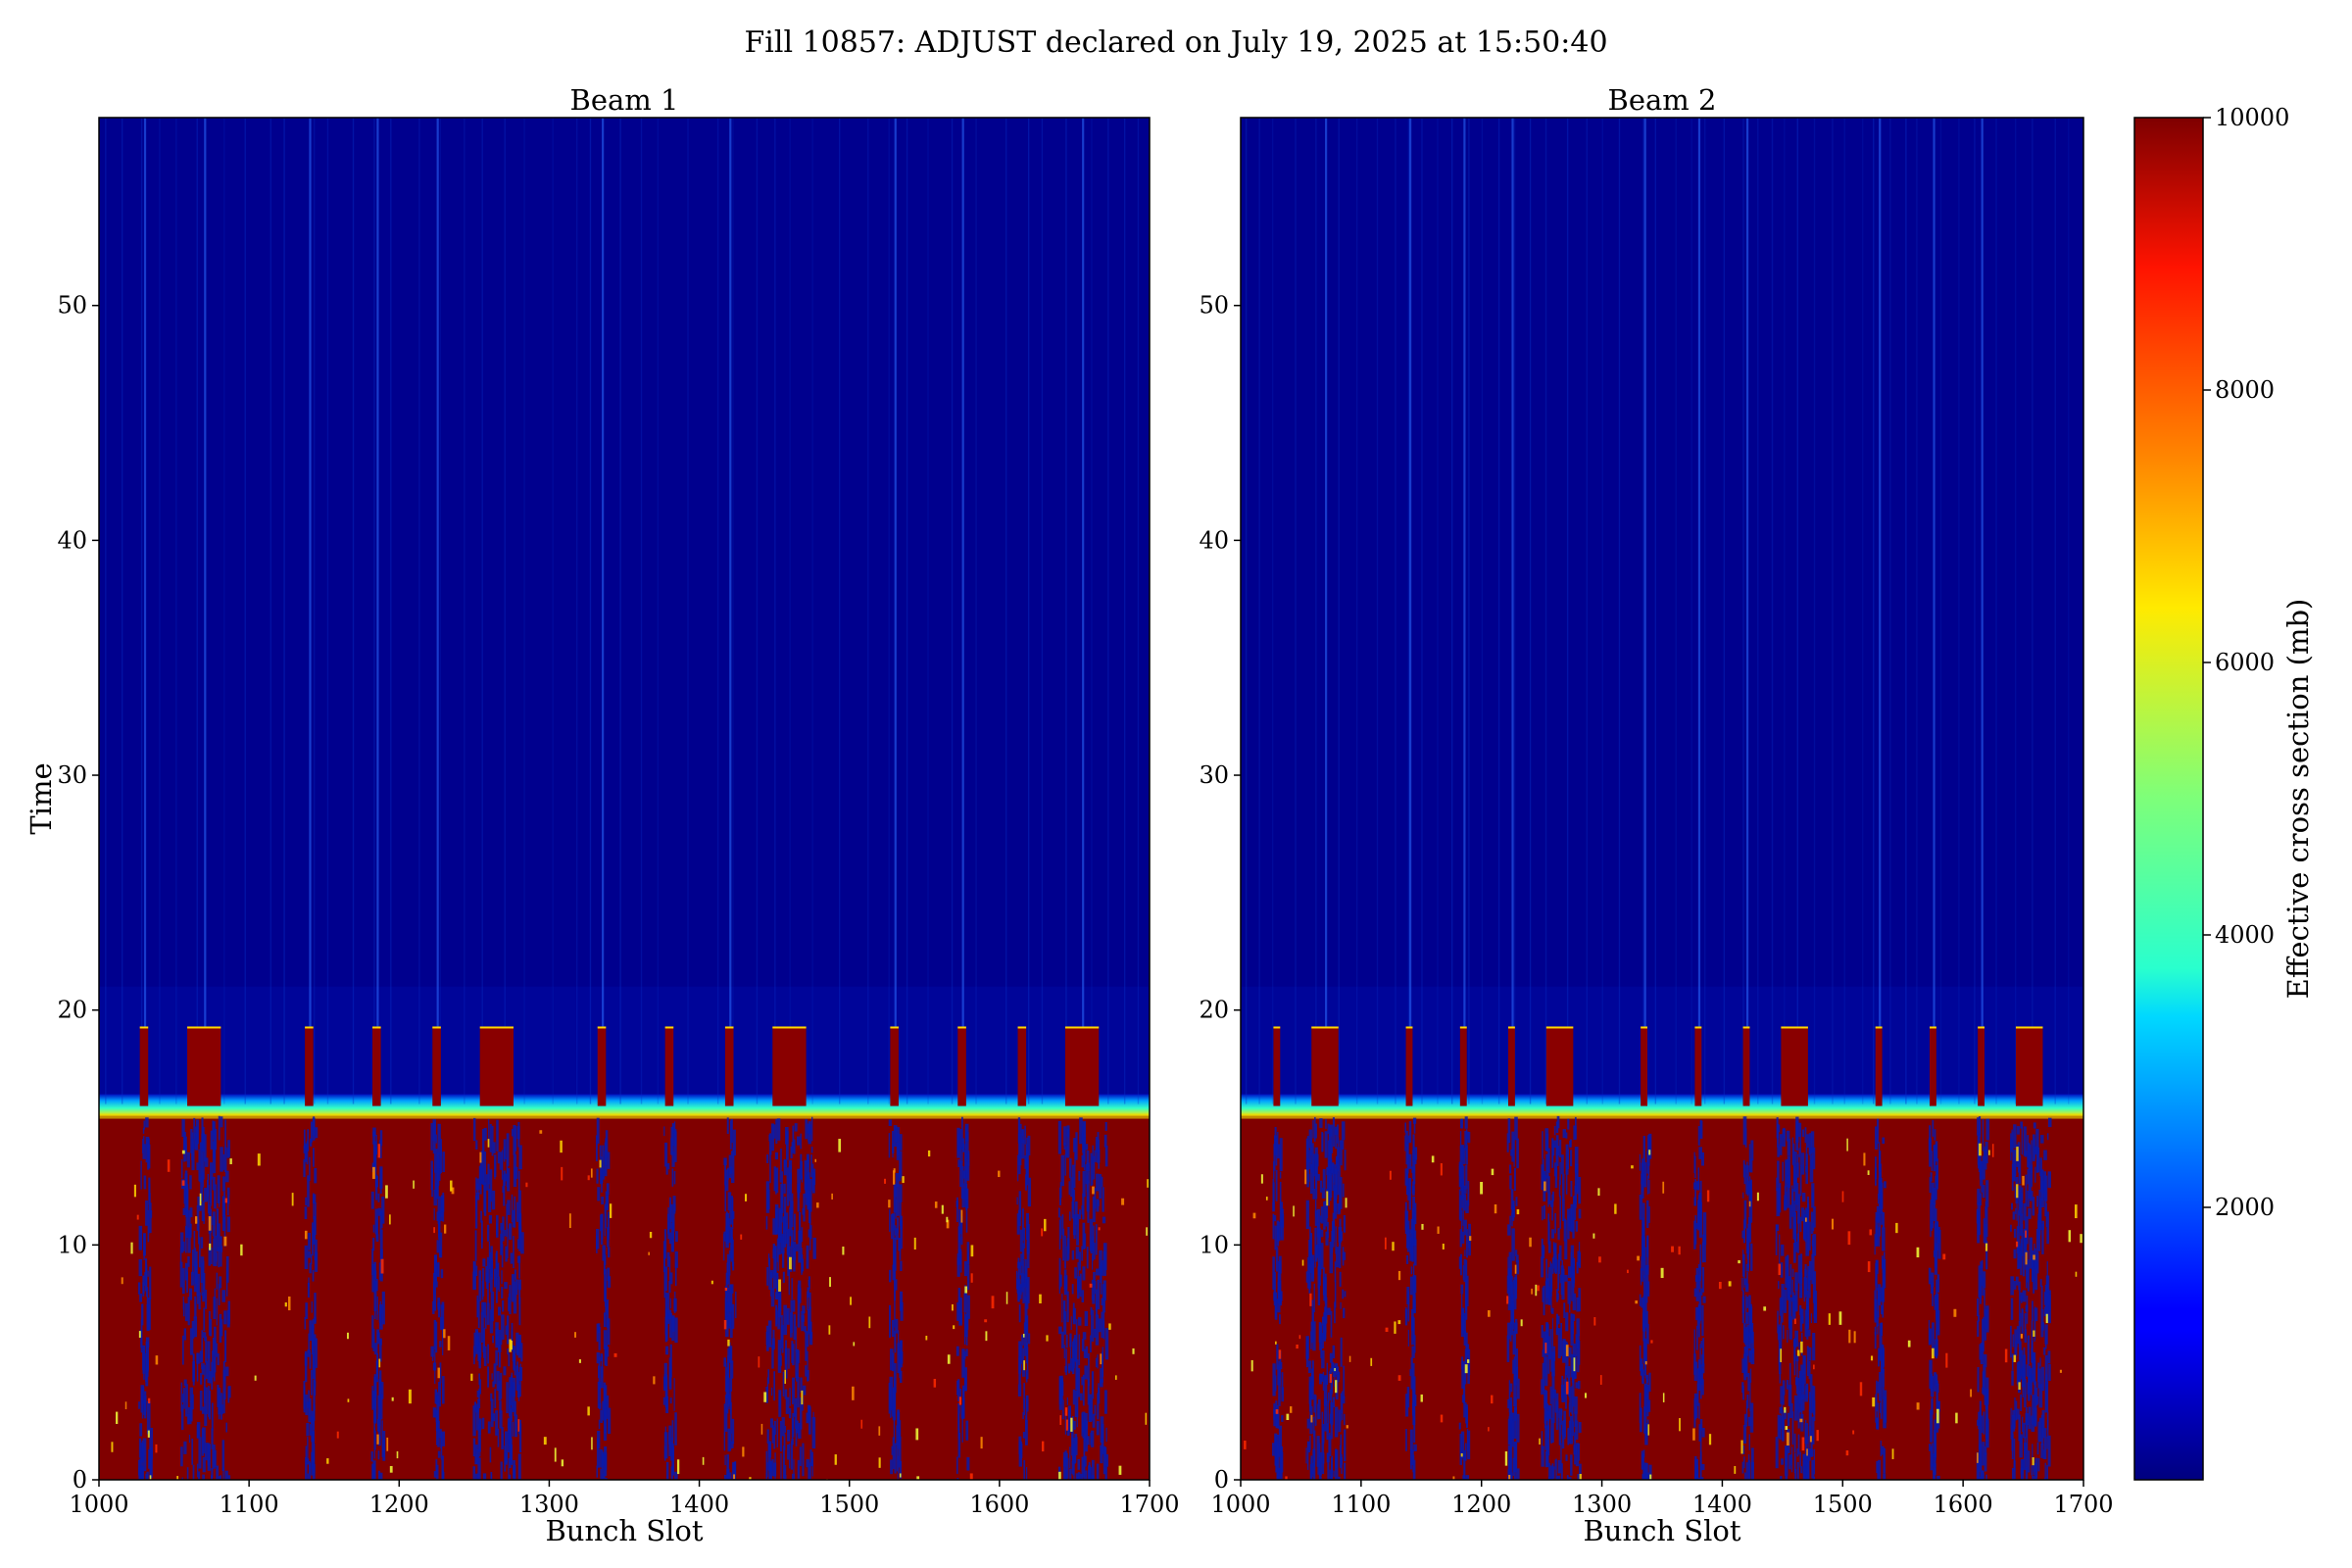  I want to click on colorbar-gradient, so click(2168, 799).